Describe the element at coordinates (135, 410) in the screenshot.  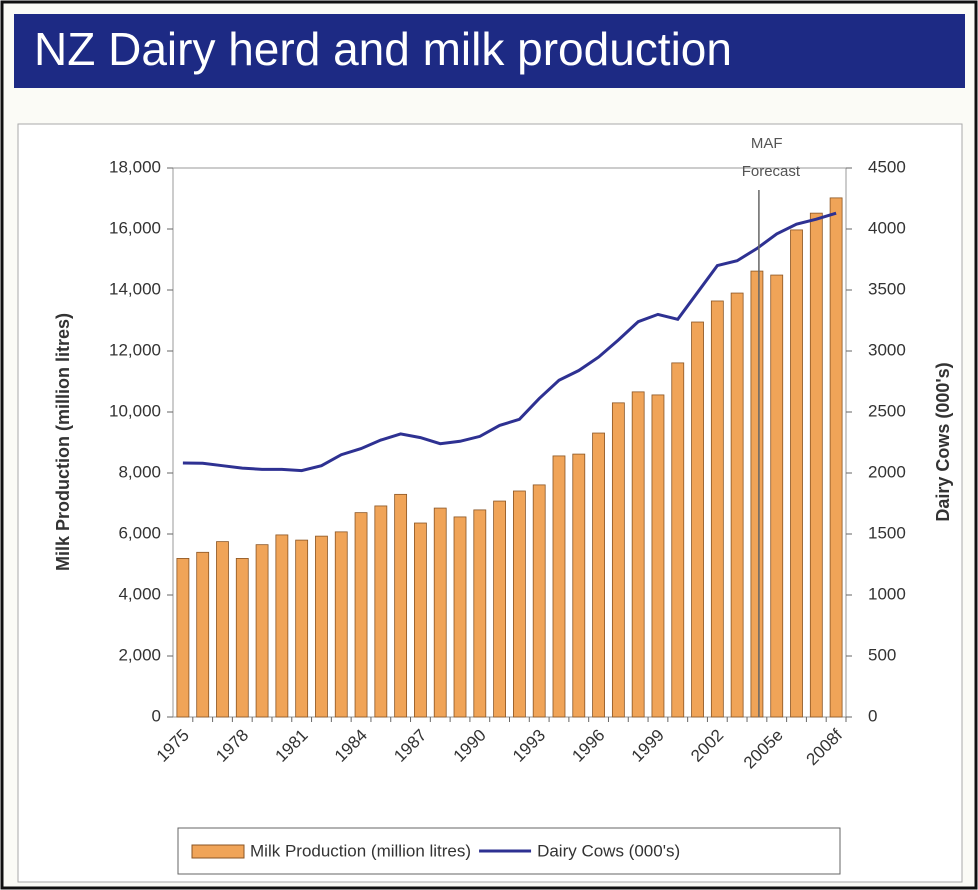
I see `y-tick-label: 10,000` at that location.